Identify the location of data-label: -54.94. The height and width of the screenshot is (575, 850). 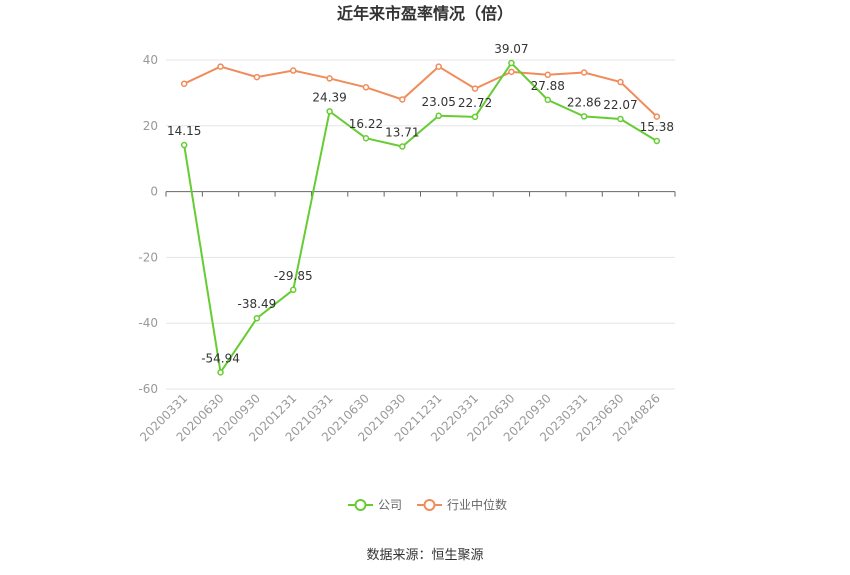
(220, 358).